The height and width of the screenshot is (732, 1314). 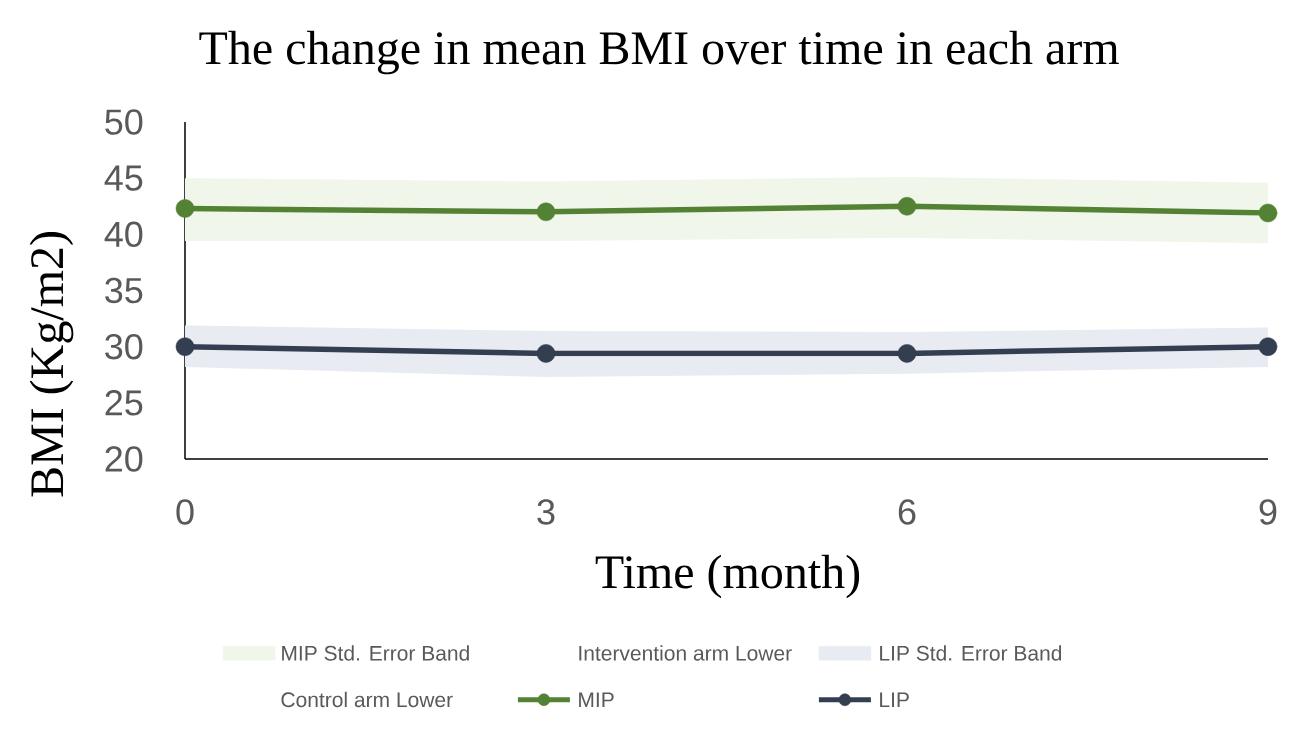 I want to click on x-axis-title: Time (month), so click(x=727, y=576).